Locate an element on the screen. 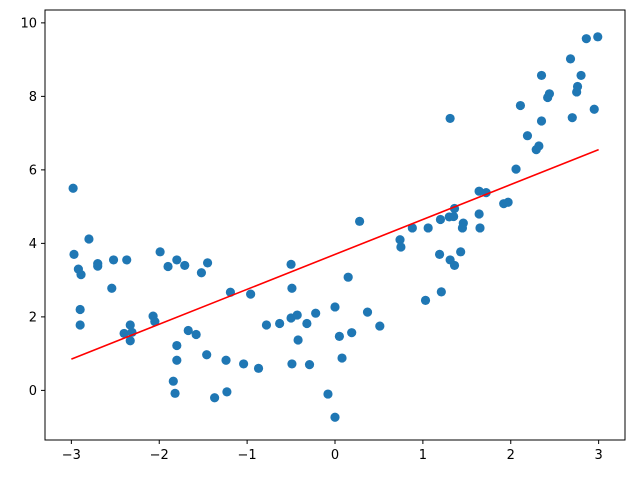 Image resolution: width=640 pixels, height=480 pixels. x-tick-label: 1 is located at coordinates (423, 455).